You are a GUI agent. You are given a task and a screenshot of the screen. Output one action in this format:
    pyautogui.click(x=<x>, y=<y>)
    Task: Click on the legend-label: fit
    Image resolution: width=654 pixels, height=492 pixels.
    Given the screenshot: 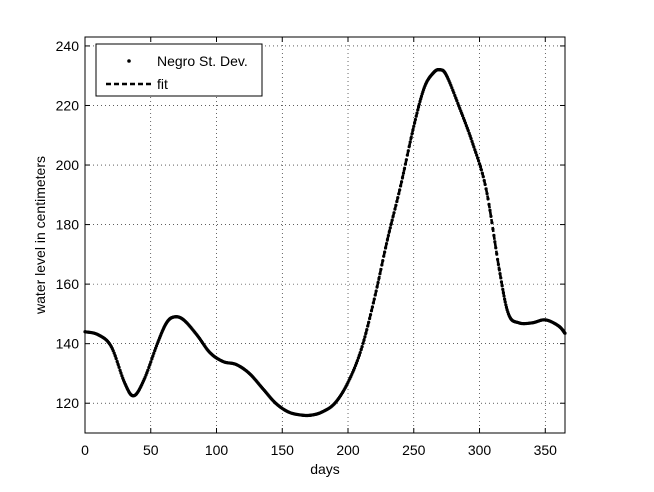 What is the action you would take?
    pyautogui.click(x=162, y=84)
    